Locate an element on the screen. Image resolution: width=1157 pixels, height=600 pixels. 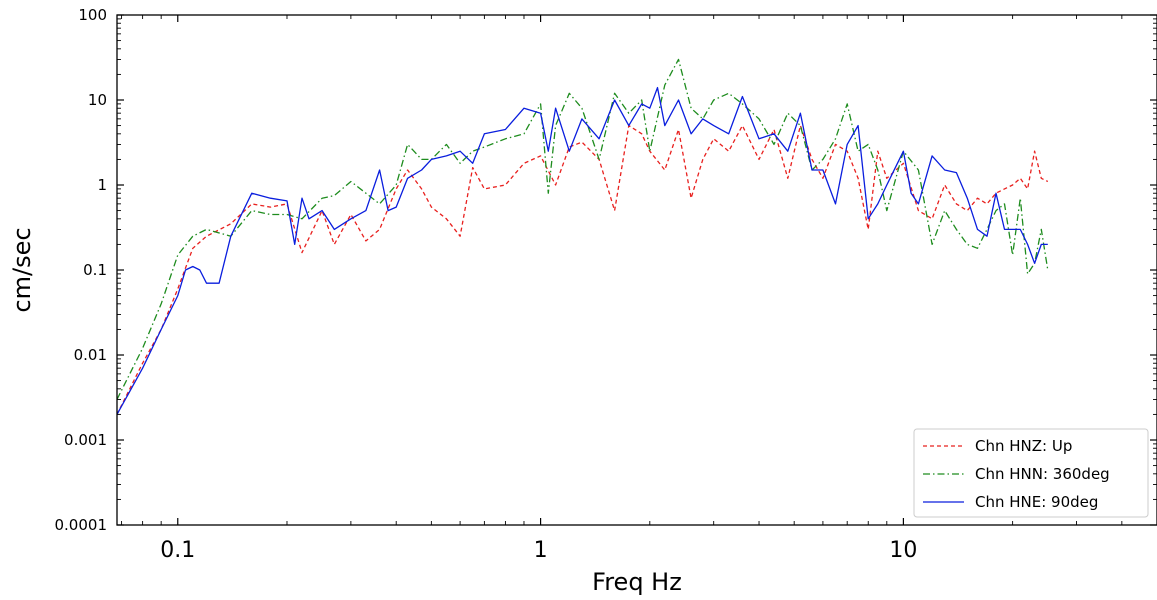
legend-box is located at coordinates (1031, 473).